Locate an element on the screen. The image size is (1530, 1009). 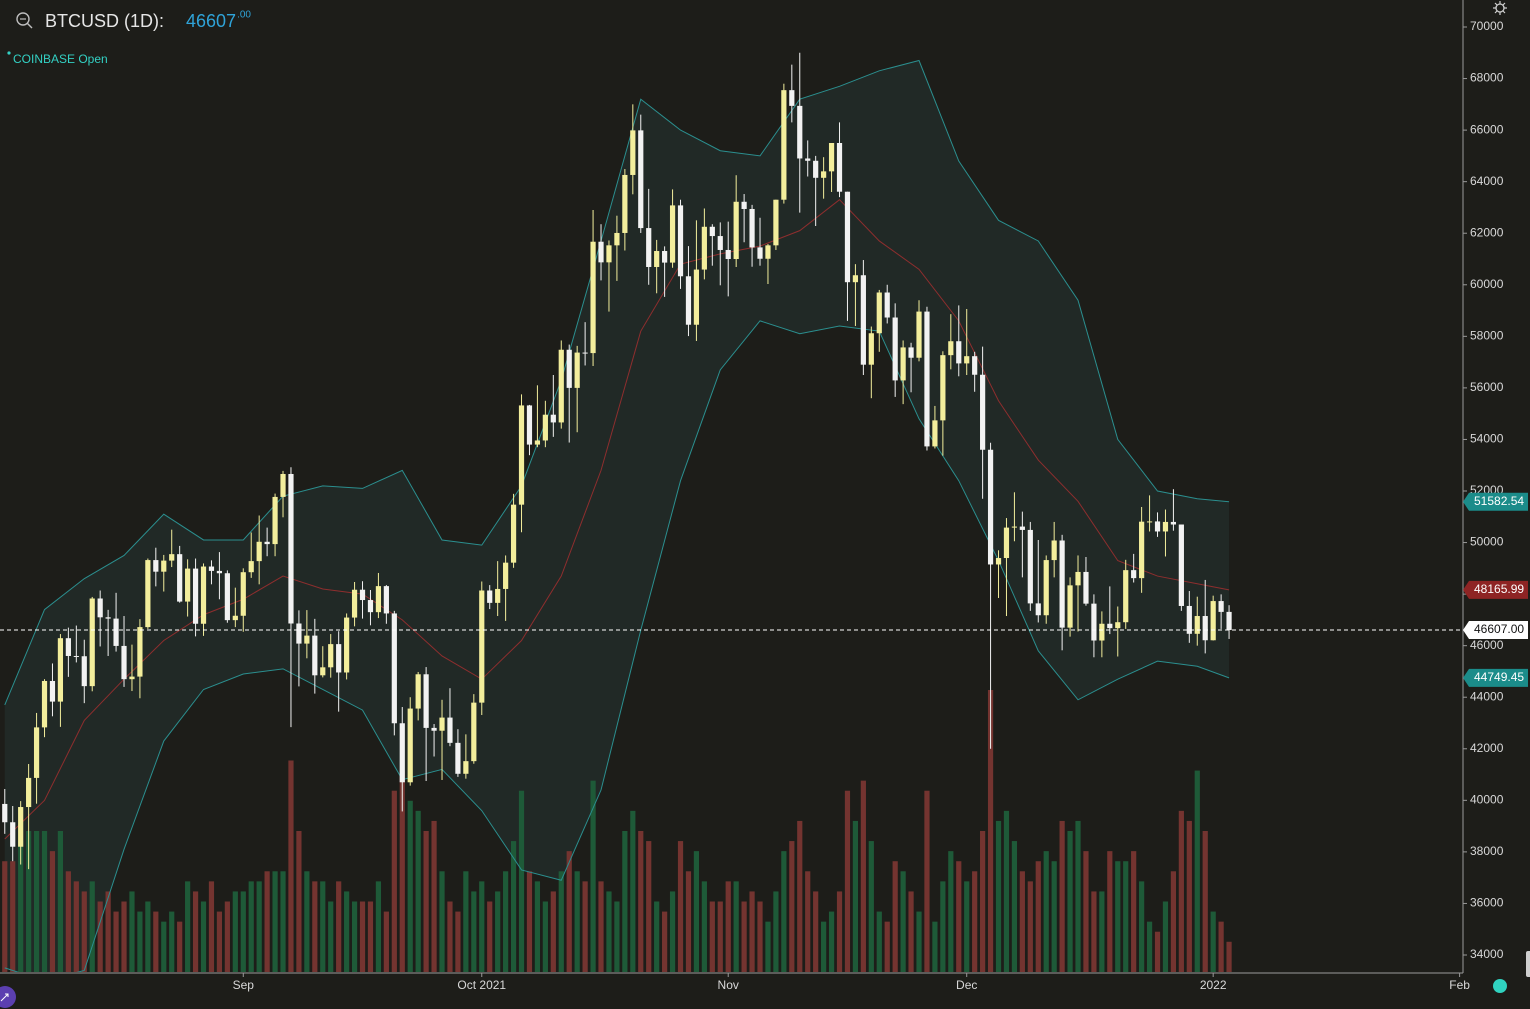
settings-icon is located at coordinates (1500, 8).